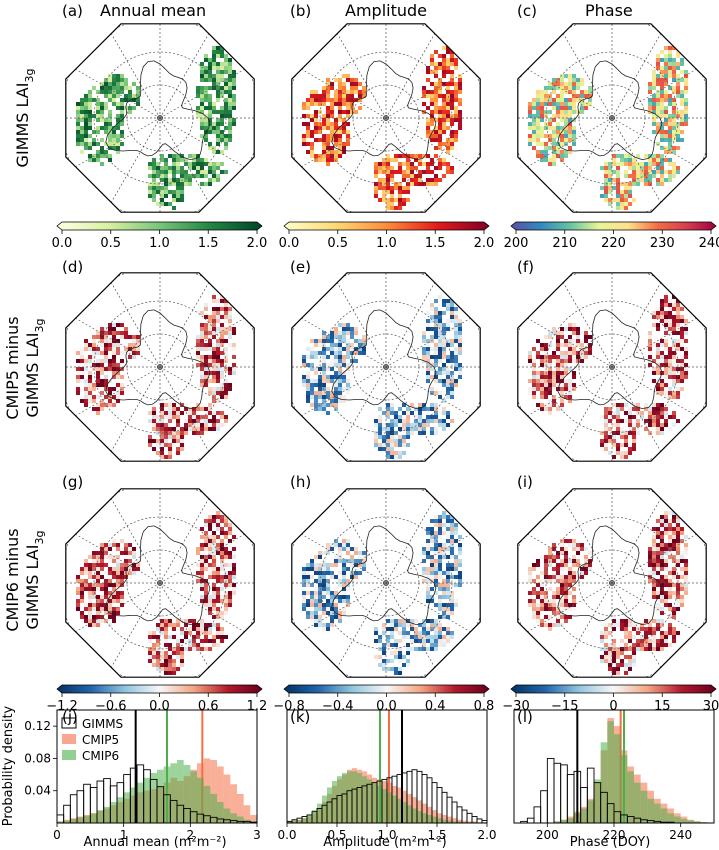 This screenshot has height=850, width=719. I want to click on x-tick-label: 2.0, so click(486, 835).